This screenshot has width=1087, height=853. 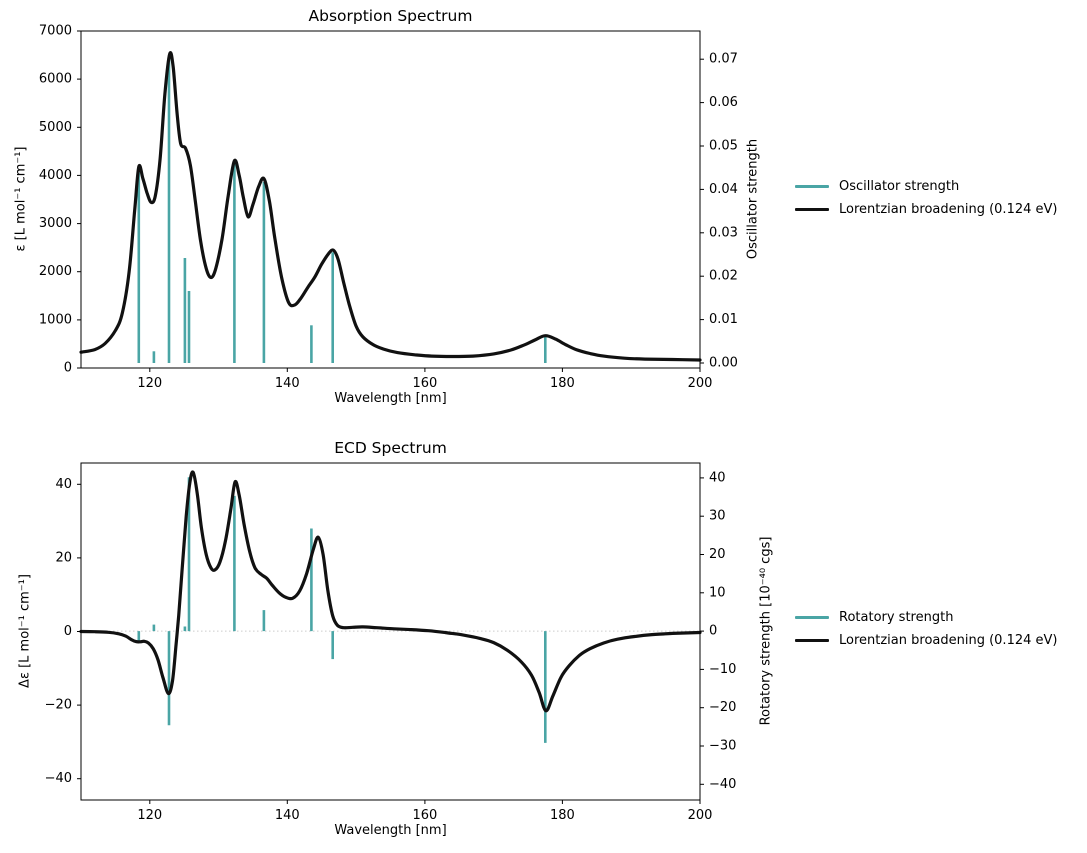 I want to click on ecd-right-tick-label: 40, so click(x=717, y=477).